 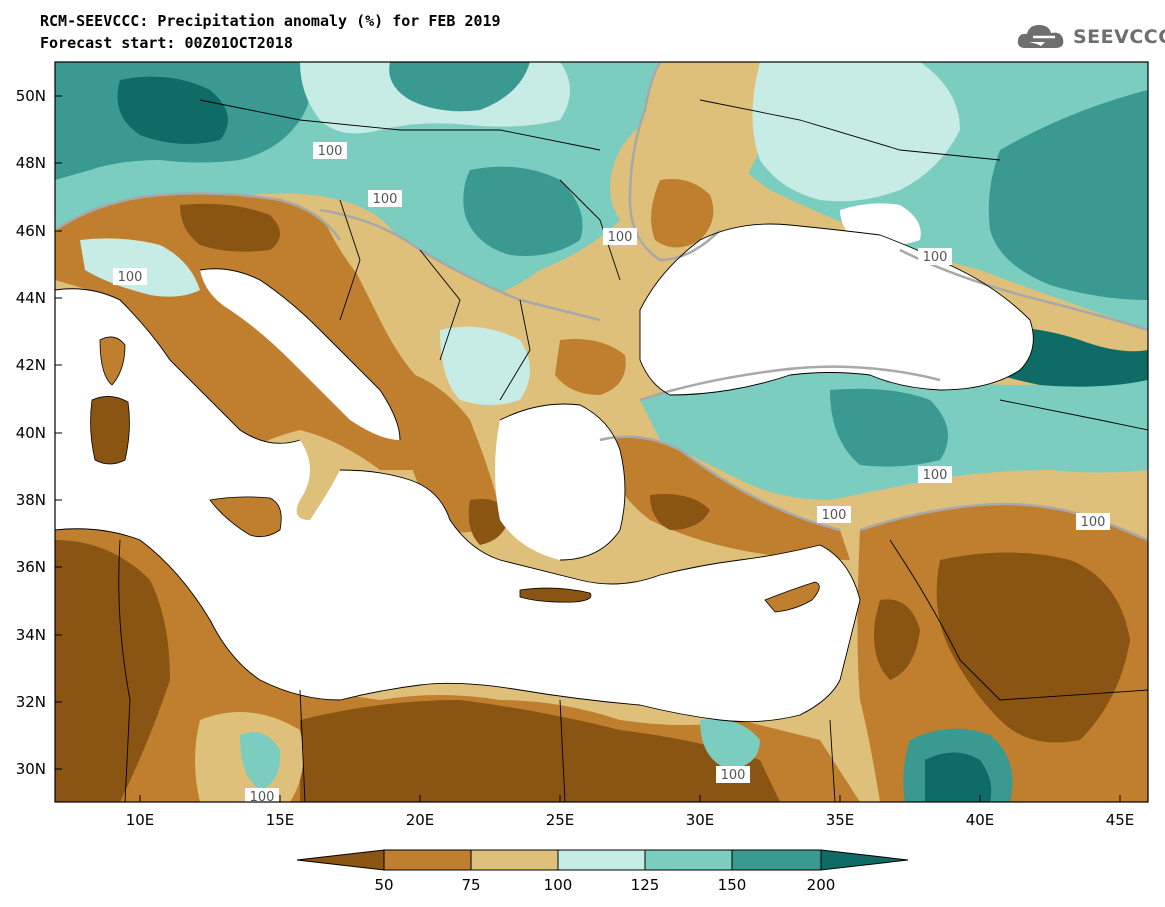 What do you see at coordinates (880, 225) in the screenshot?
I see `azov-sea` at bounding box center [880, 225].